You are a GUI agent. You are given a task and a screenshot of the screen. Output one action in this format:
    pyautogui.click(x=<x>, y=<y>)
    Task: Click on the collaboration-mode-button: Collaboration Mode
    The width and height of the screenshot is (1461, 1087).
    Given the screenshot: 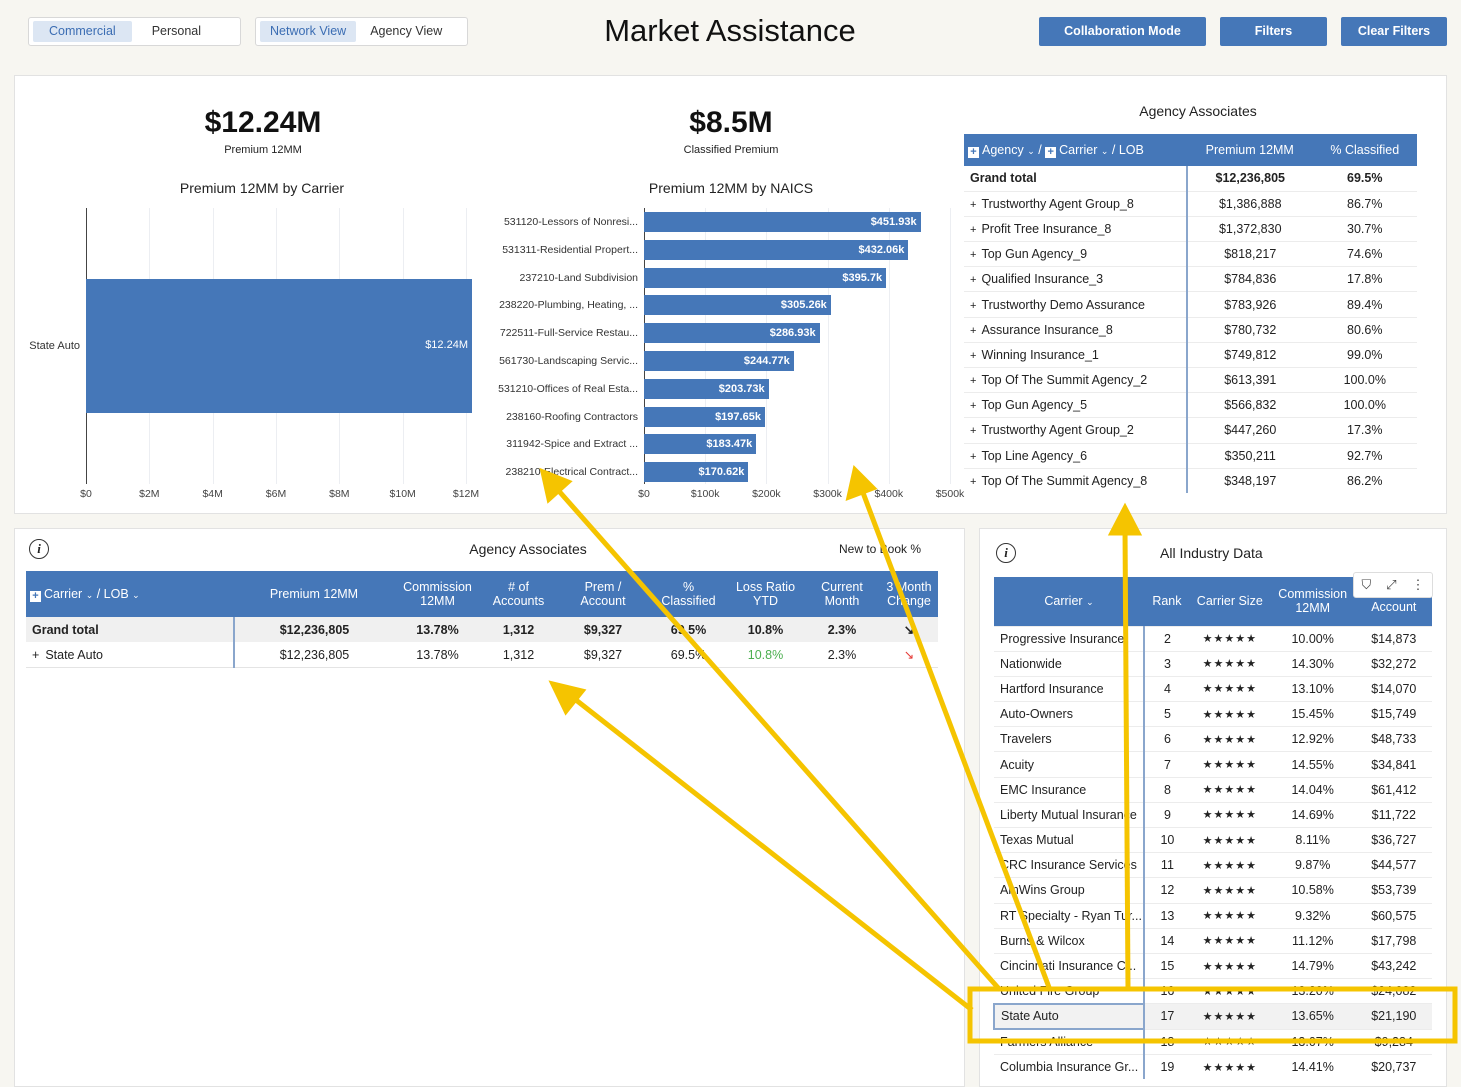 What is the action you would take?
    pyautogui.click(x=1122, y=31)
    